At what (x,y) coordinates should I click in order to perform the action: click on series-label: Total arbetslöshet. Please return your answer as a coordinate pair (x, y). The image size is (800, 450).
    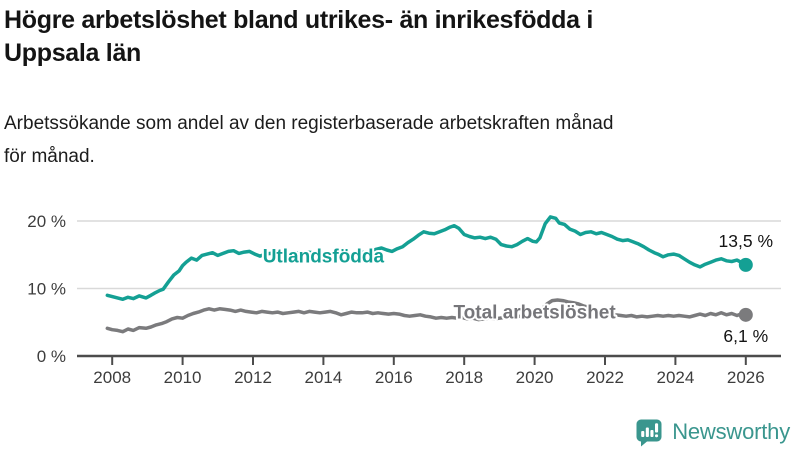
    Looking at the image, I should click on (534, 313).